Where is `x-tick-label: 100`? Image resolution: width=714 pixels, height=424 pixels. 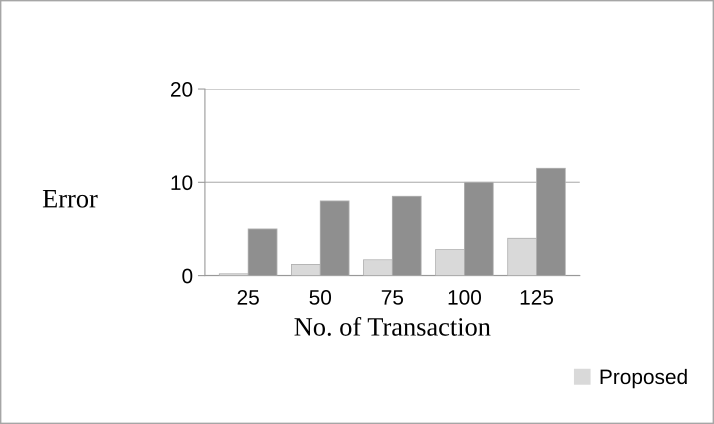
x-tick-label: 100 is located at coordinates (464, 297).